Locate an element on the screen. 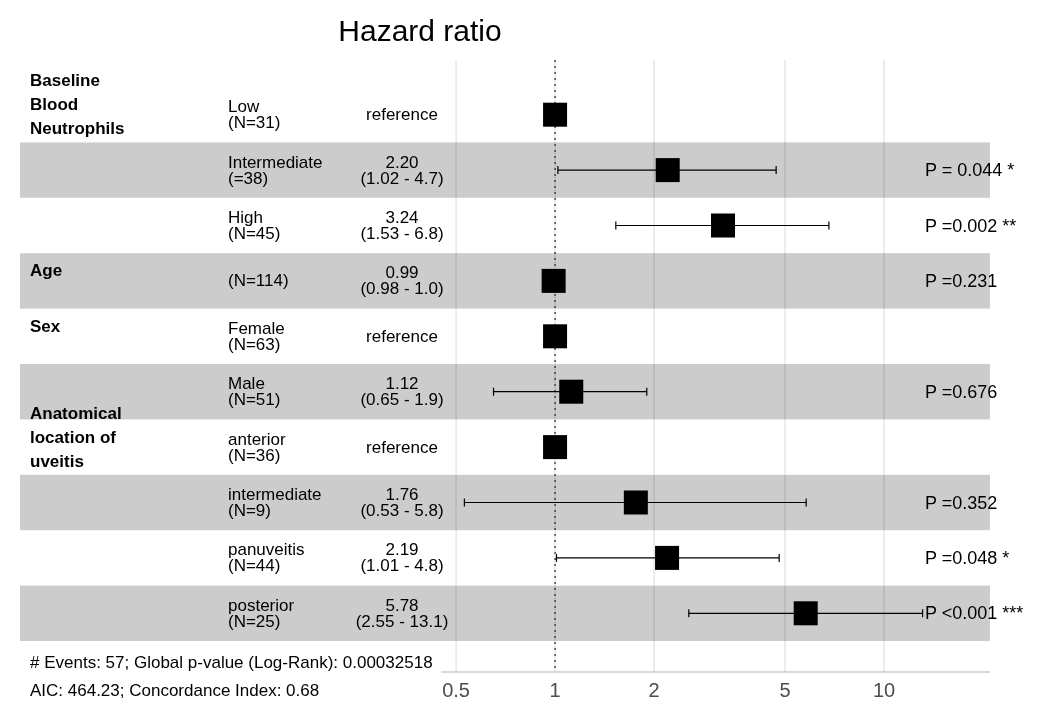 The image size is (1054, 704). y-tick-label: Male (N=51) is located at coordinates (254, 392).